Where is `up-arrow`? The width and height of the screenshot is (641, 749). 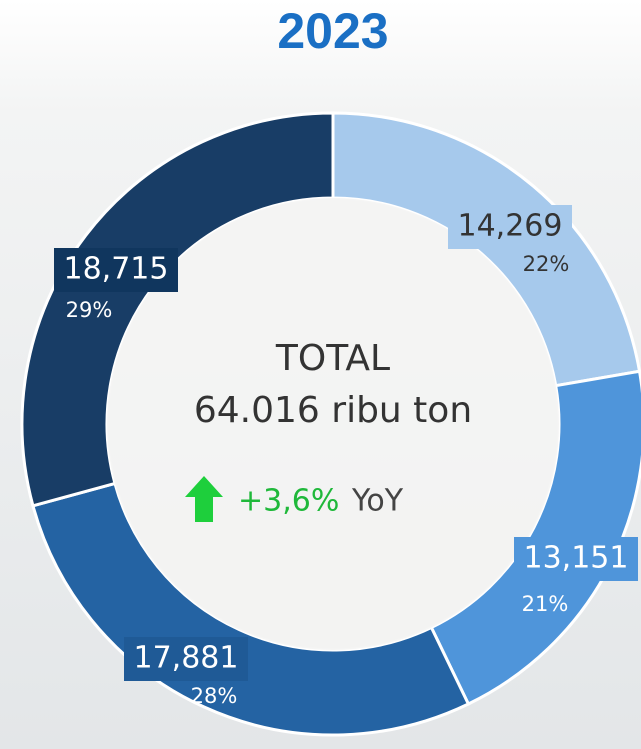
up-arrow is located at coordinates (204, 499).